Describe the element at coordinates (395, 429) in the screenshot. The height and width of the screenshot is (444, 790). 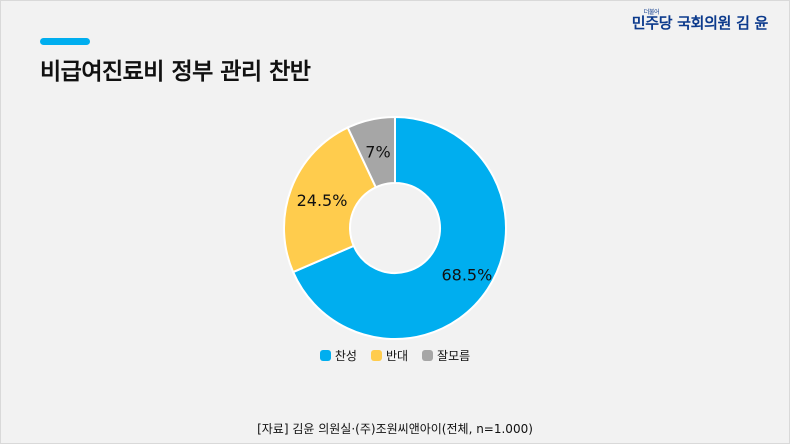
I see `source-note: [자료] 김윤 의원실·(주)조원씨앤아이(전체, n=1.000)` at that location.